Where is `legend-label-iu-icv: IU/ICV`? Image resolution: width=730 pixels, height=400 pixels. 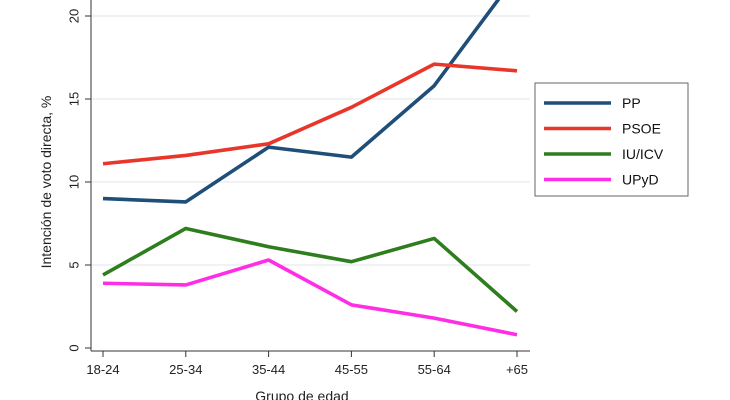 legend-label-iu-icv: IU/ICV is located at coordinates (643, 154).